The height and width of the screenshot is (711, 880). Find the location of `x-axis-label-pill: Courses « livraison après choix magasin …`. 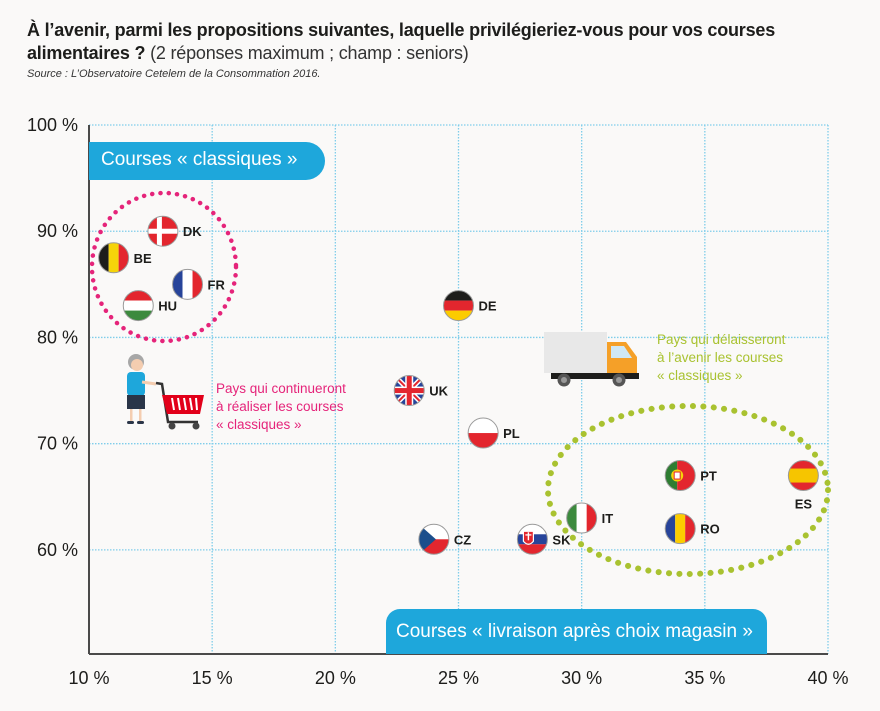

x-axis-label-pill: Courses « livraison après choix magasin … is located at coordinates (576, 631).